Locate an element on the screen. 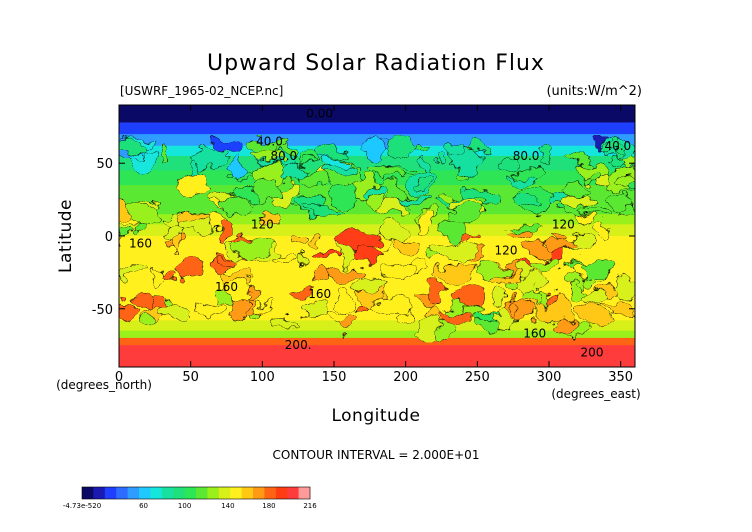 Image resolution: width=752 pixels, height=532 pixels. contour-label: 200 is located at coordinates (592, 352).